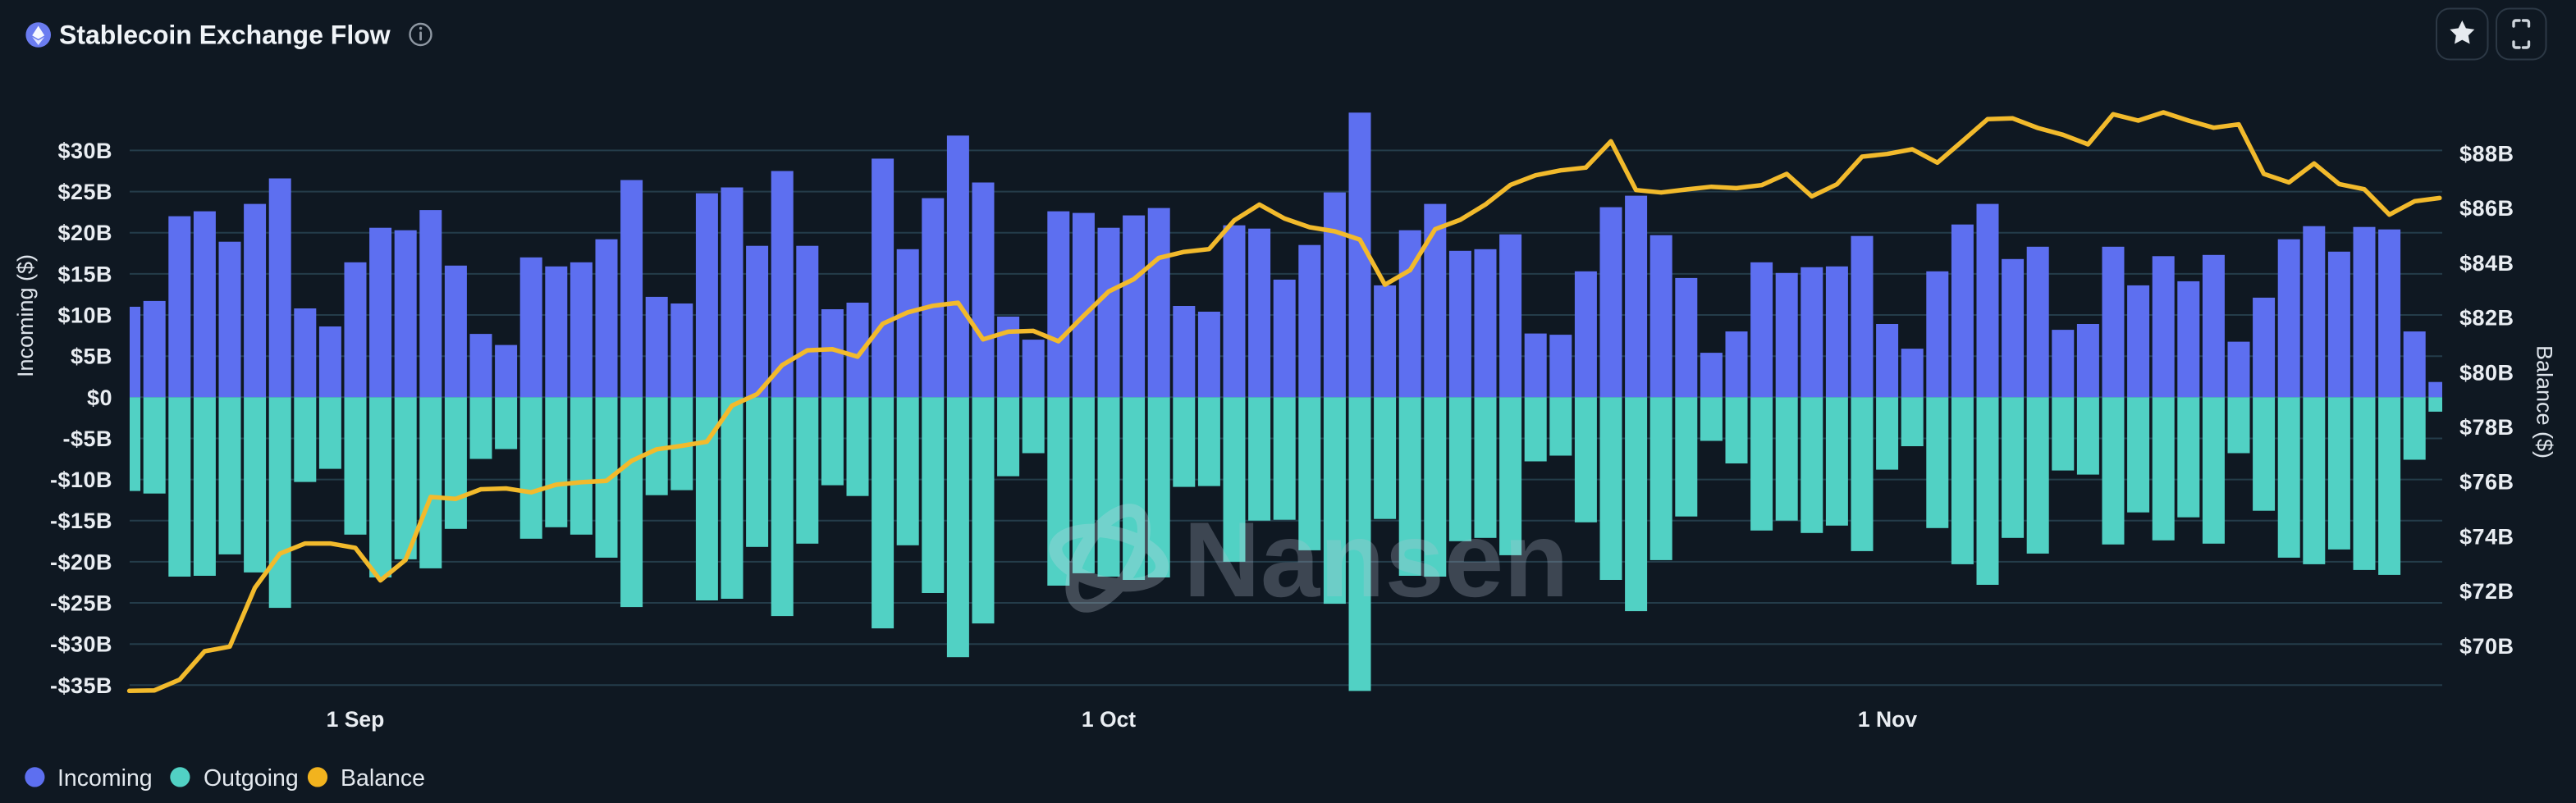 This screenshot has height=803, width=2576. Describe the element at coordinates (2486, 318) in the screenshot. I see `svg-text: $82B` at that location.